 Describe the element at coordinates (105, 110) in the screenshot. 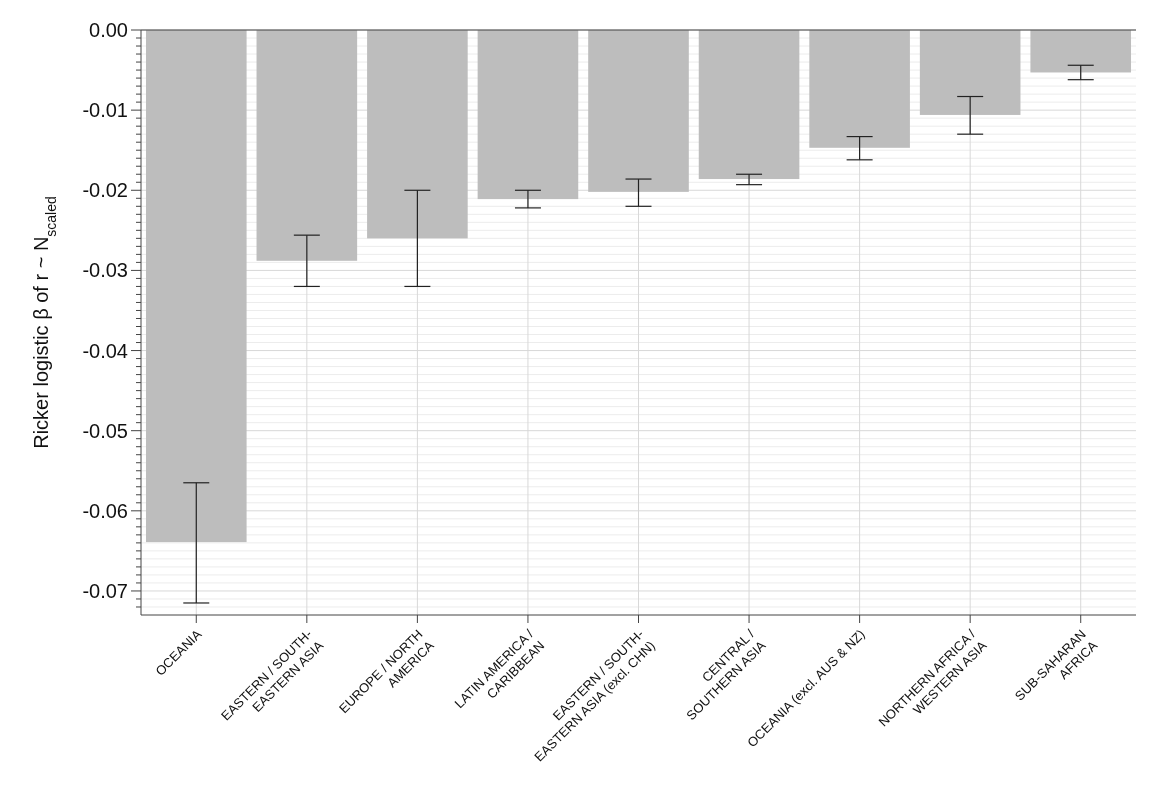

I see `y-tick-label: -0.01` at that location.